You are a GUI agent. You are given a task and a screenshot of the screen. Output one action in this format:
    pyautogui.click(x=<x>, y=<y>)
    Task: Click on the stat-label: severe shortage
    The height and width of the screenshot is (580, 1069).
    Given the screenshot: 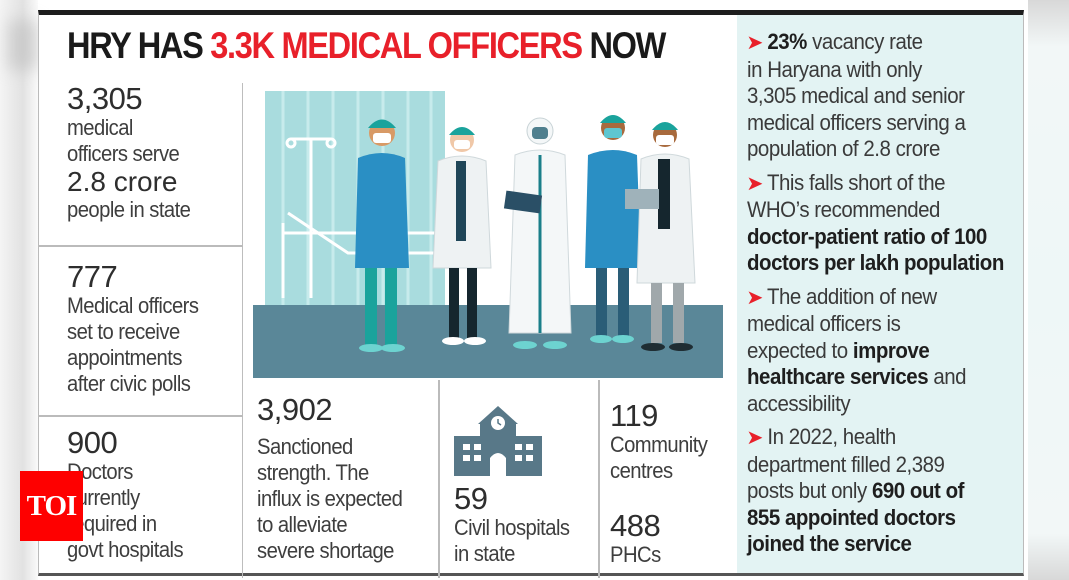 What is the action you would take?
    pyautogui.click(x=325, y=550)
    